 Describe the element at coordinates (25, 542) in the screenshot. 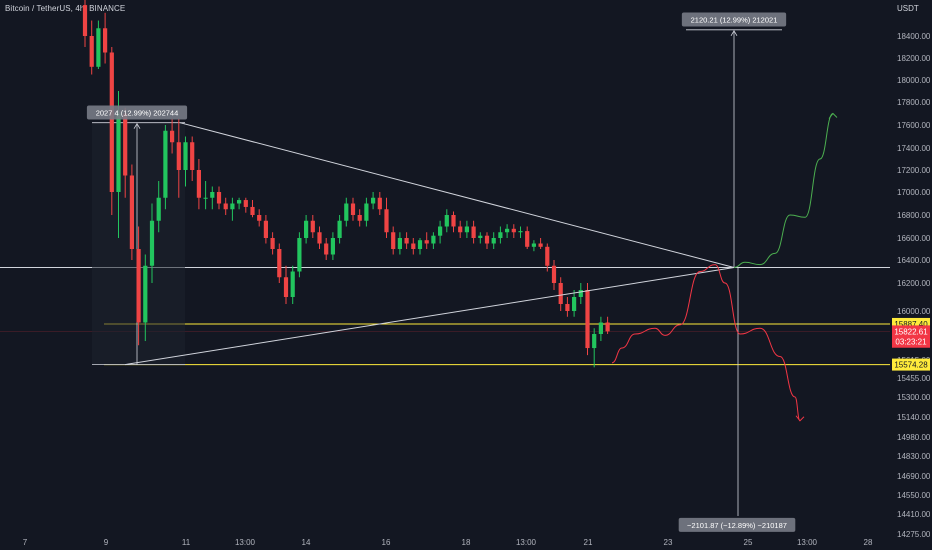

I see `x-tick-label-0: 7` at that location.